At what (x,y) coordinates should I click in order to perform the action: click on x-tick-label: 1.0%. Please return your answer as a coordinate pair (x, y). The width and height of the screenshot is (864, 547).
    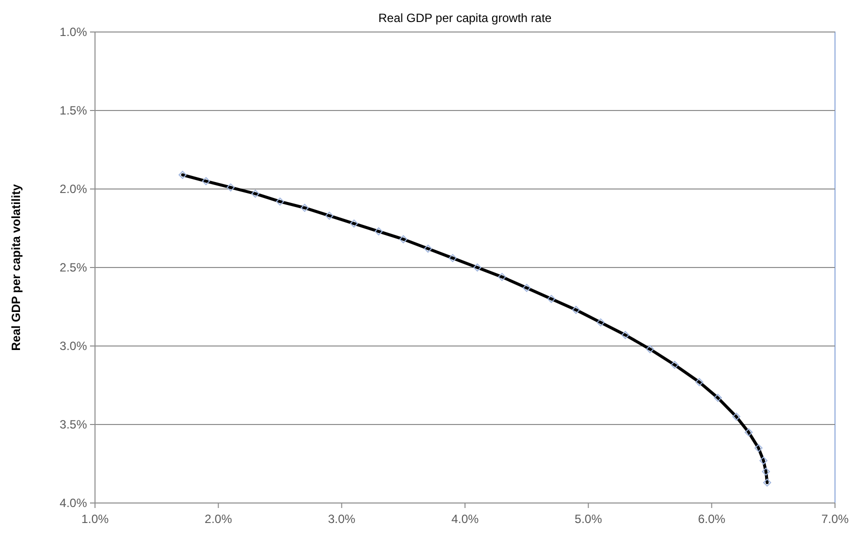
    Looking at the image, I should click on (95, 519).